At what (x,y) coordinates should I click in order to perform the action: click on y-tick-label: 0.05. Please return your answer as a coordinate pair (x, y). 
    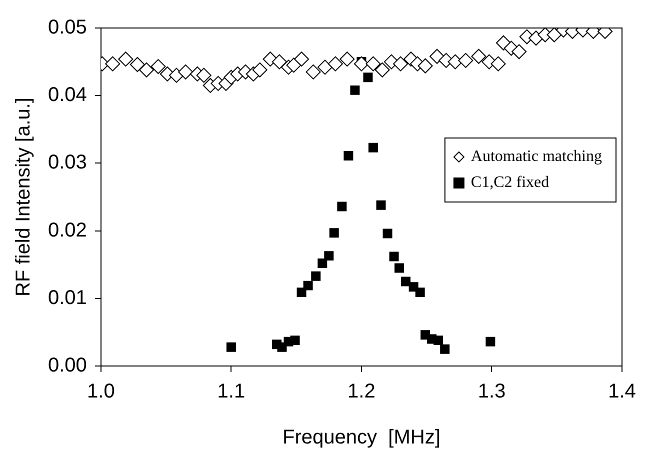
    Looking at the image, I should click on (67, 27).